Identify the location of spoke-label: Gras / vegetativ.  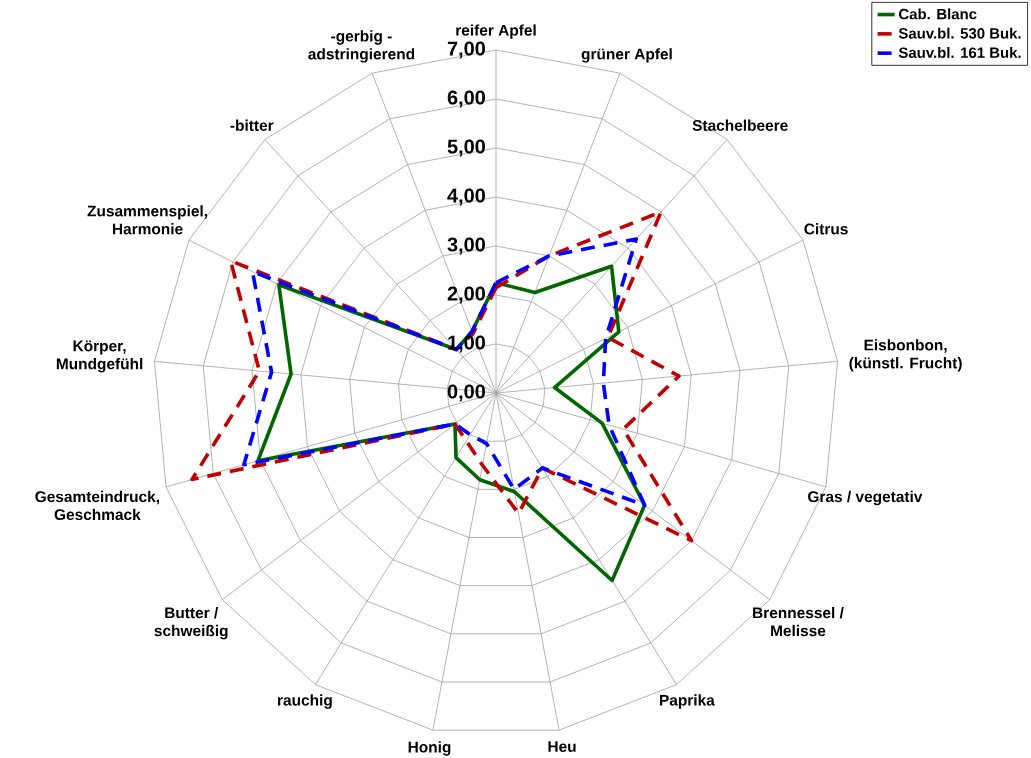
(865, 498).